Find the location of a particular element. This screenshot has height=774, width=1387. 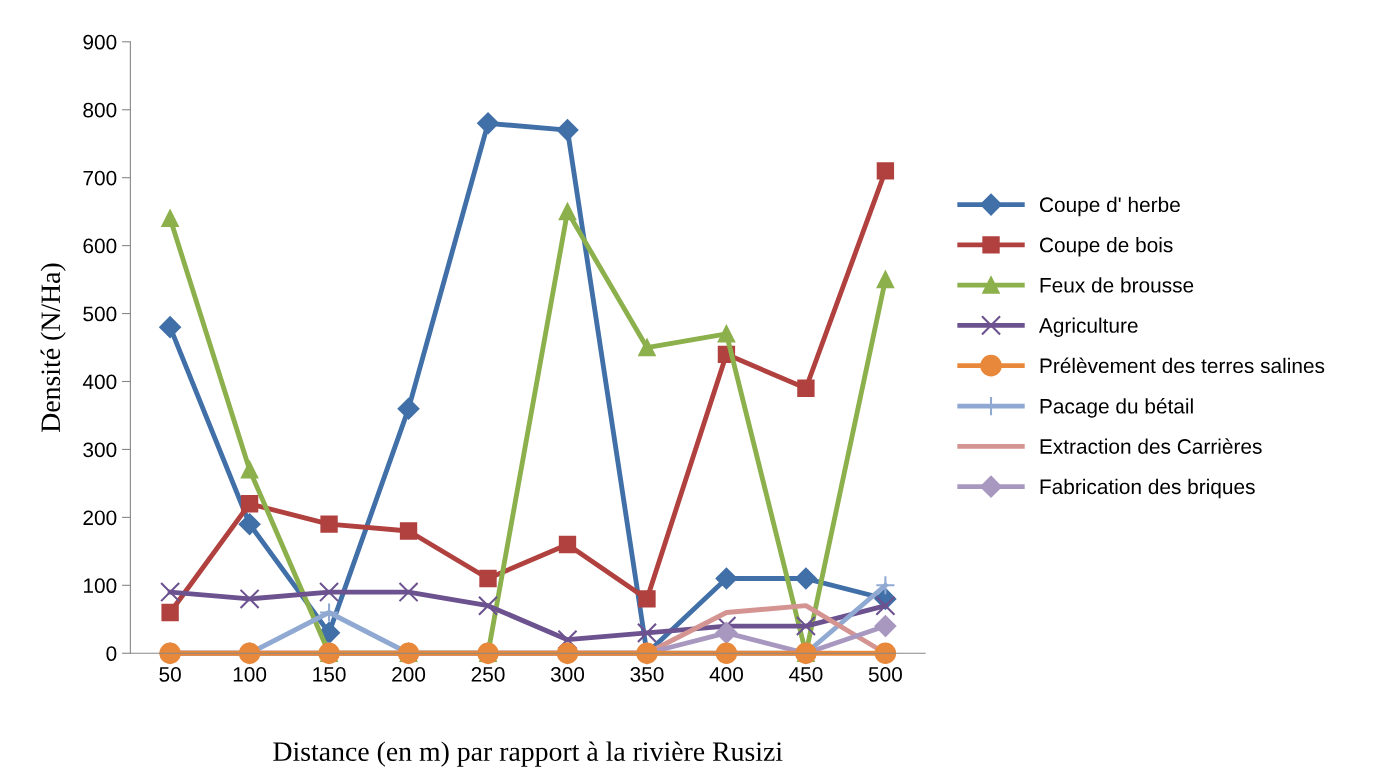

y-tick-label: 800 is located at coordinates (100, 110).